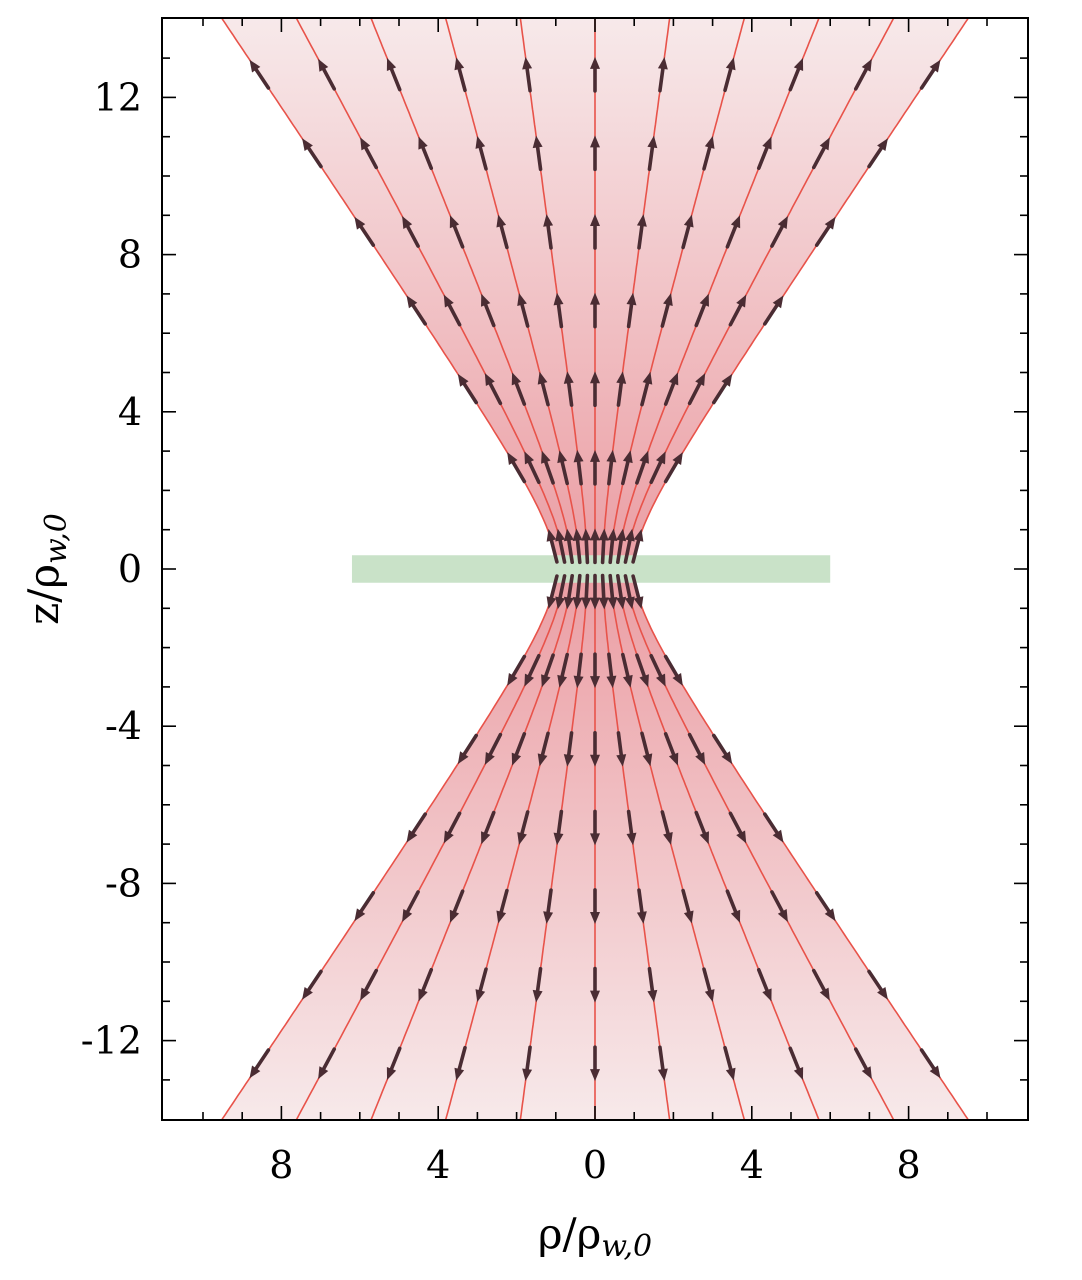 This screenshot has height=1280, width=1082. Describe the element at coordinates (595, 1236) in the screenshot. I see `x-axis-label: ρ/ρw,0` at that location.